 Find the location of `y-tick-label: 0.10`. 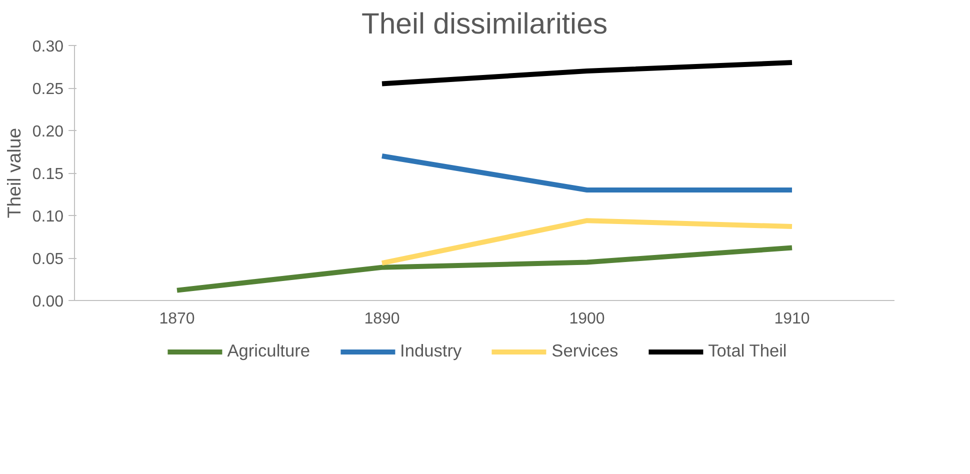

y-tick-label: 0.10 is located at coordinates (48, 217).